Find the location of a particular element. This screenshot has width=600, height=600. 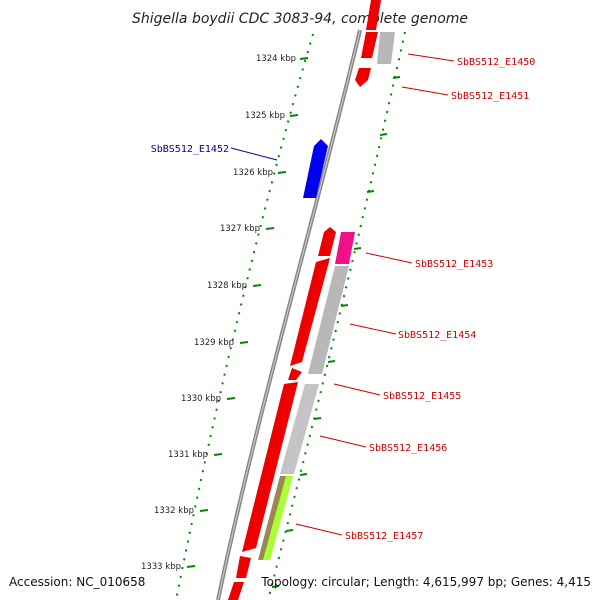

tick-label: 1333 kbp is located at coordinates (161, 567).